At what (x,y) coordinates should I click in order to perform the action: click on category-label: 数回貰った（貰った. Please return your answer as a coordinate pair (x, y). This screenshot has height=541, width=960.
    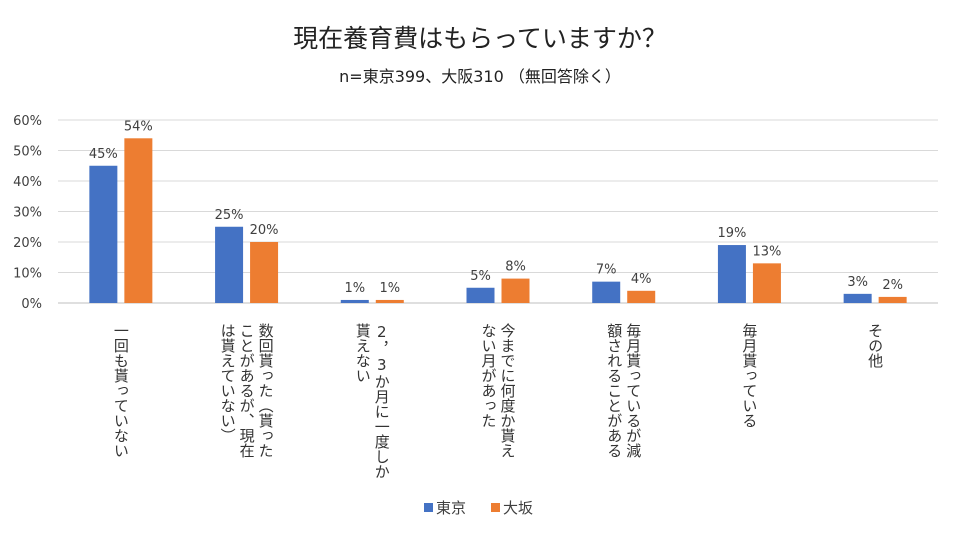
    Looking at the image, I should click on (266, 390).